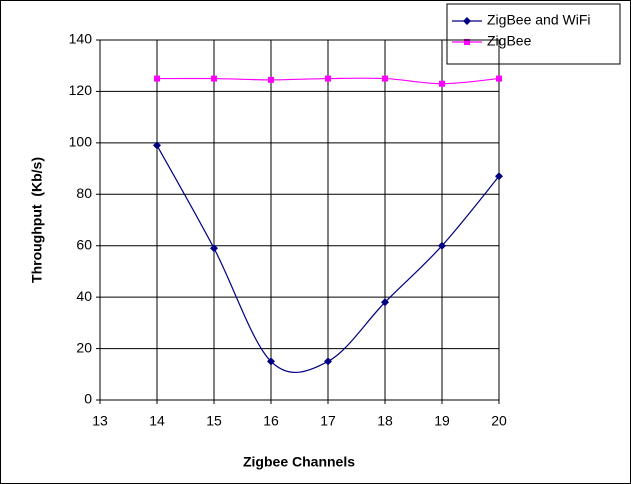 Image resolution: width=631 pixels, height=484 pixels. Describe the element at coordinates (214, 421) in the screenshot. I see `x-tick-label: 15` at that location.